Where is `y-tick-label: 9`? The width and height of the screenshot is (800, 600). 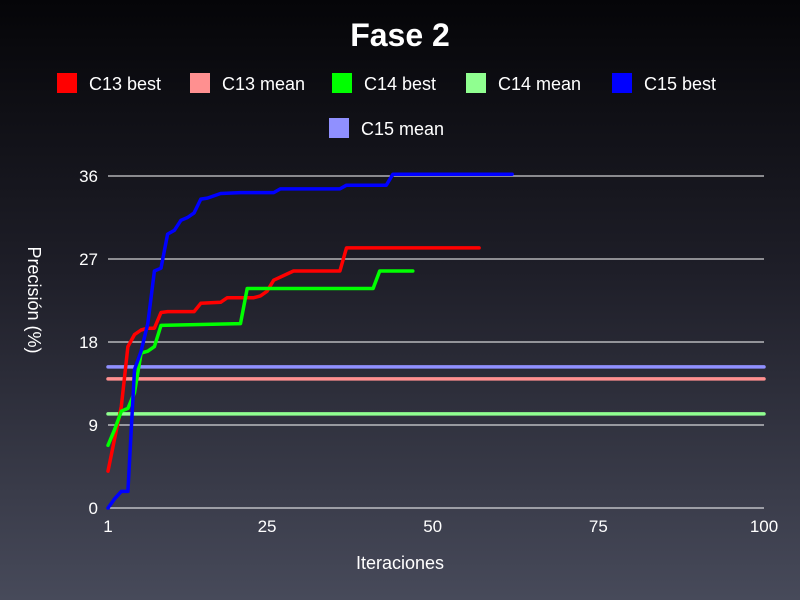 y-tick-label: 9 is located at coordinates (93, 425).